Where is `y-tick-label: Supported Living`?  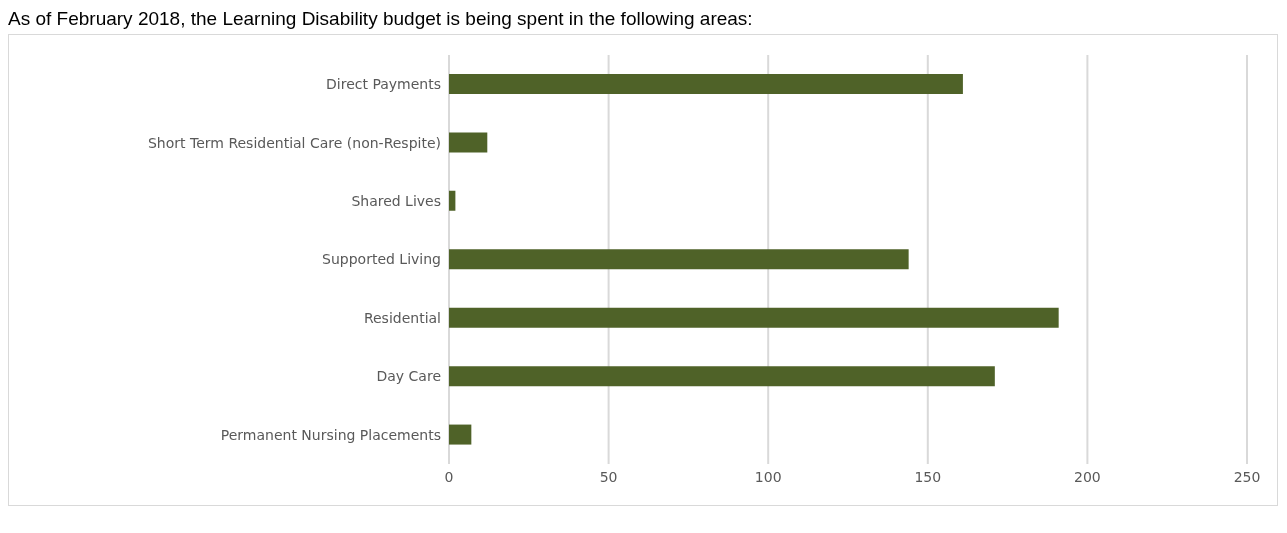 y-tick-label: Supported Living is located at coordinates (381, 259).